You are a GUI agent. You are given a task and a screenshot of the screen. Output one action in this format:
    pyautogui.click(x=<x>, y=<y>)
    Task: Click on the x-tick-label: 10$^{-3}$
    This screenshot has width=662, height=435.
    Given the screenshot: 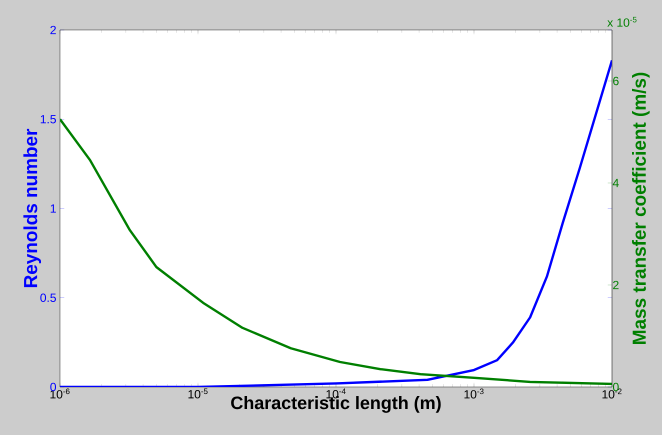 What is the action you would take?
    pyautogui.click(x=474, y=393)
    